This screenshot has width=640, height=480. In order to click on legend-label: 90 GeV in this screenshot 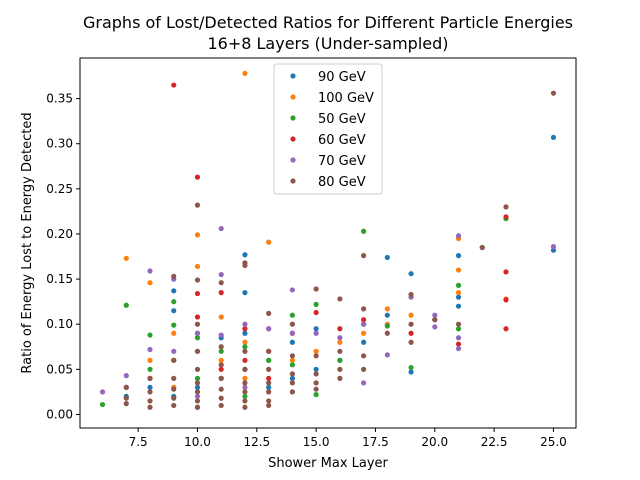, I will do `click(342, 77)`.